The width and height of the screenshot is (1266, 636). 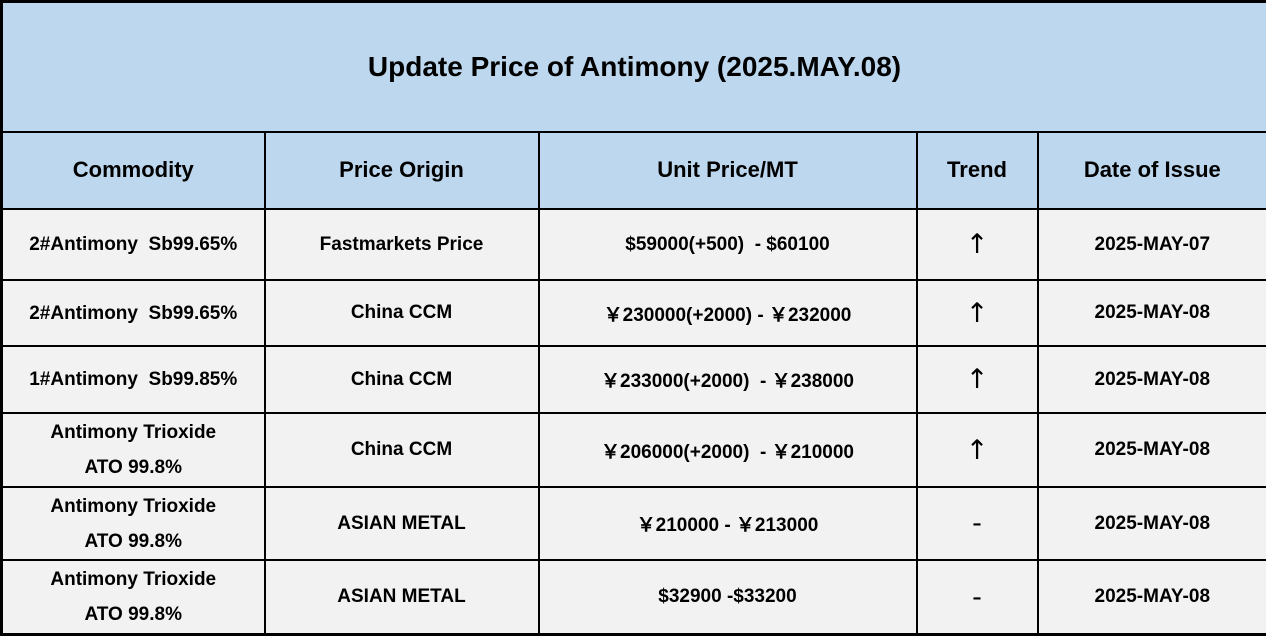 What do you see at coordinates (133, 170) in the screenshot?
I see `column-header-commodity: Commodity` at bounding box center [133, 170].